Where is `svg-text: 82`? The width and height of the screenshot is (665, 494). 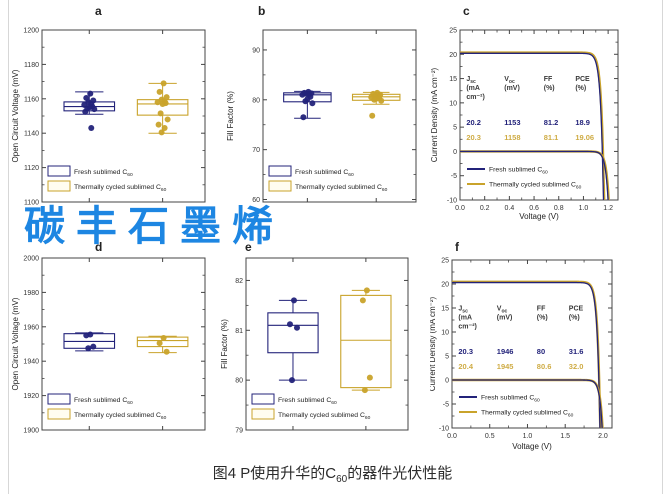
svg-text: 82 is located at coordinates (239, 281).